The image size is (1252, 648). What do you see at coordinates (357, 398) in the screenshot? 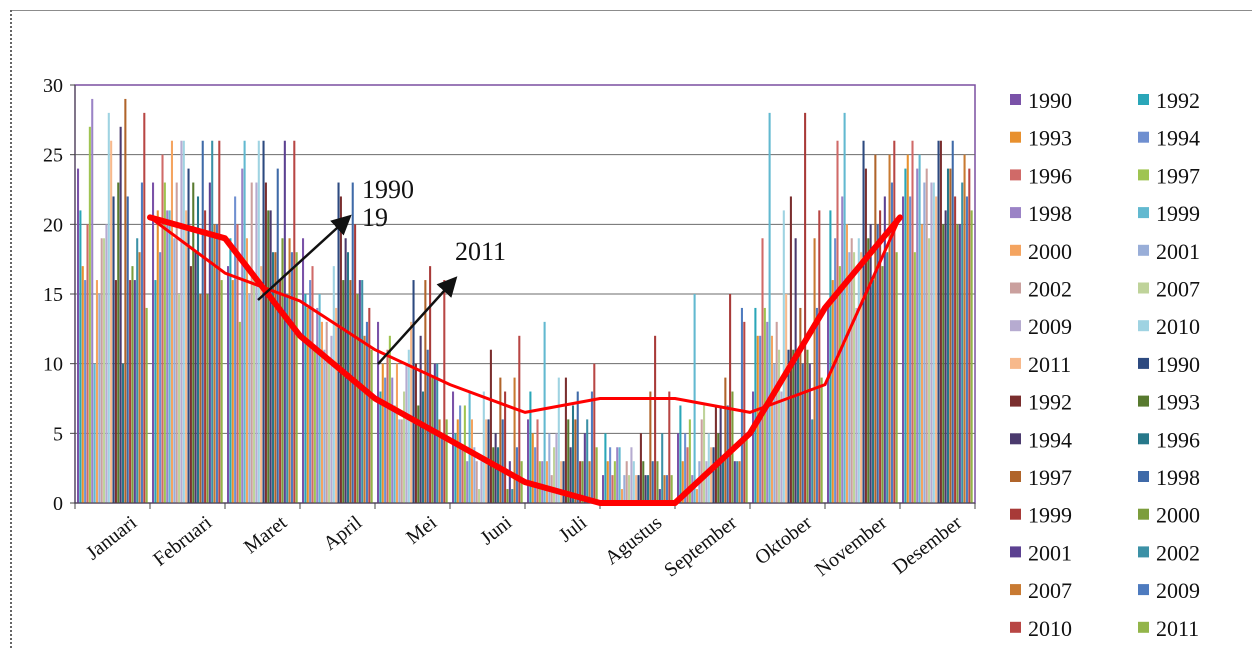
I see `bar-2000-april` at bounding box center [357, 398].